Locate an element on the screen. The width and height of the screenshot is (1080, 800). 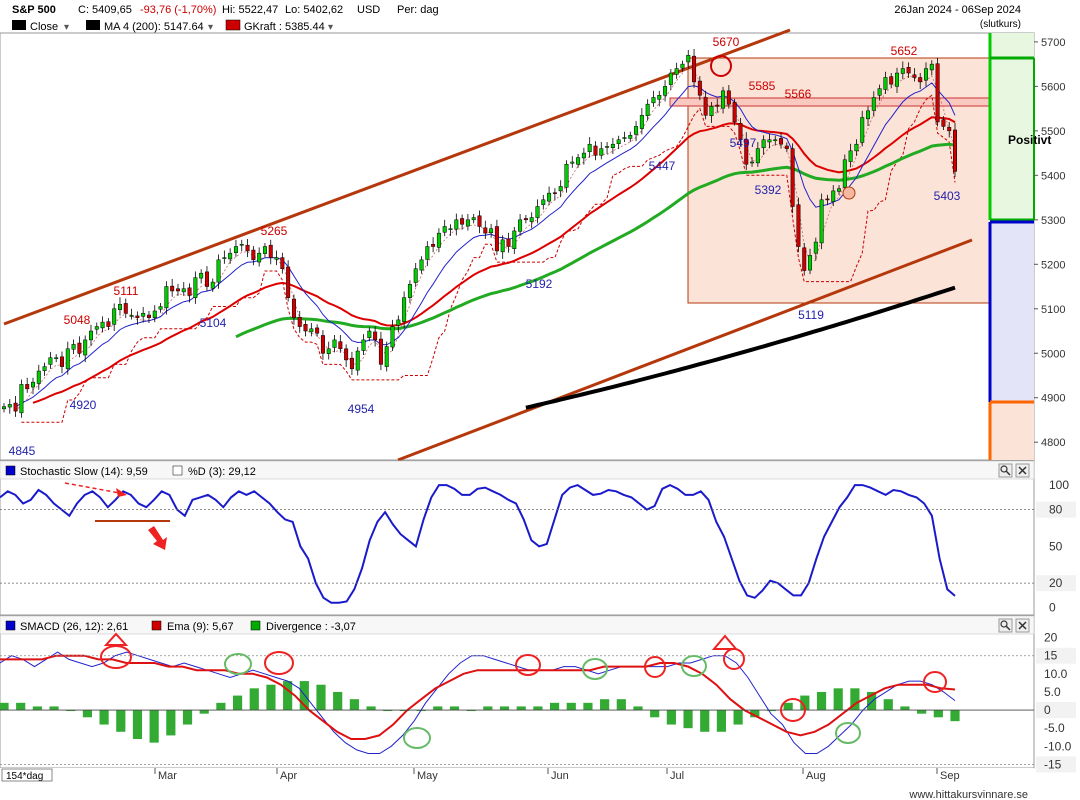
x-tick-label: Jul is located at coordinates (677, 776).